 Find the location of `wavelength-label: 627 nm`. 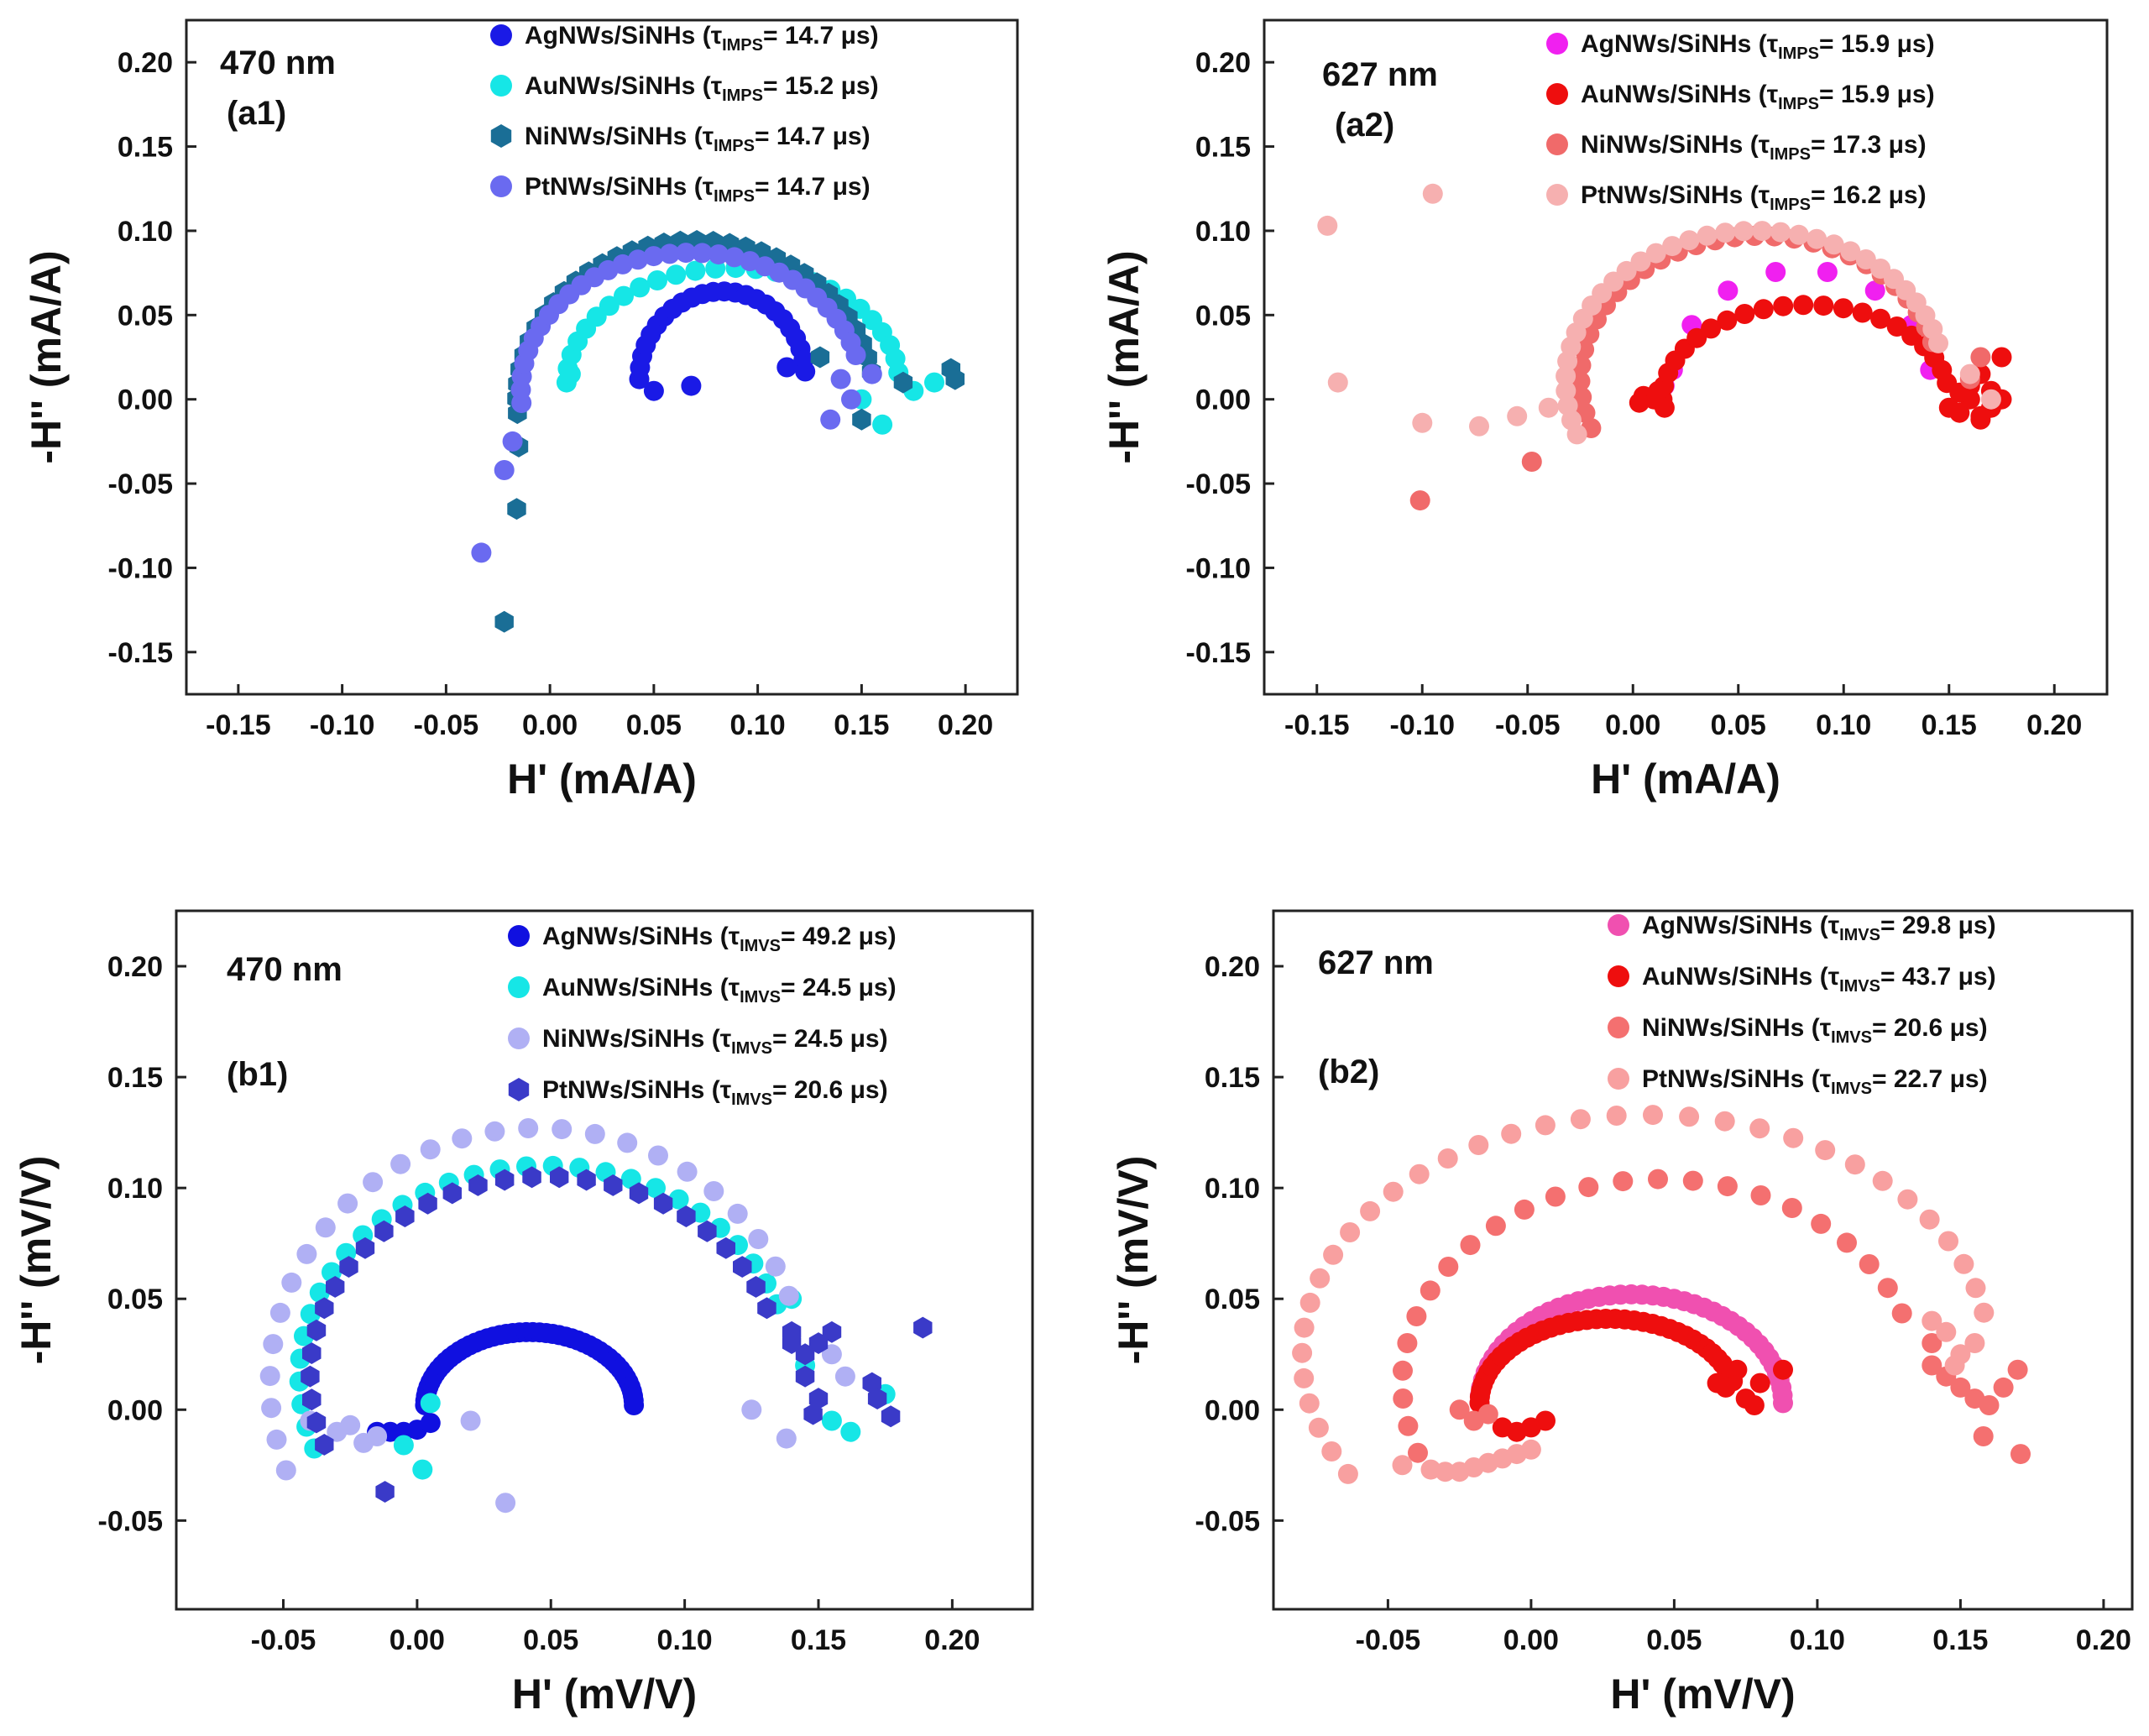

wavelength-label: 627 nm is located at coordinates (1376, 962).